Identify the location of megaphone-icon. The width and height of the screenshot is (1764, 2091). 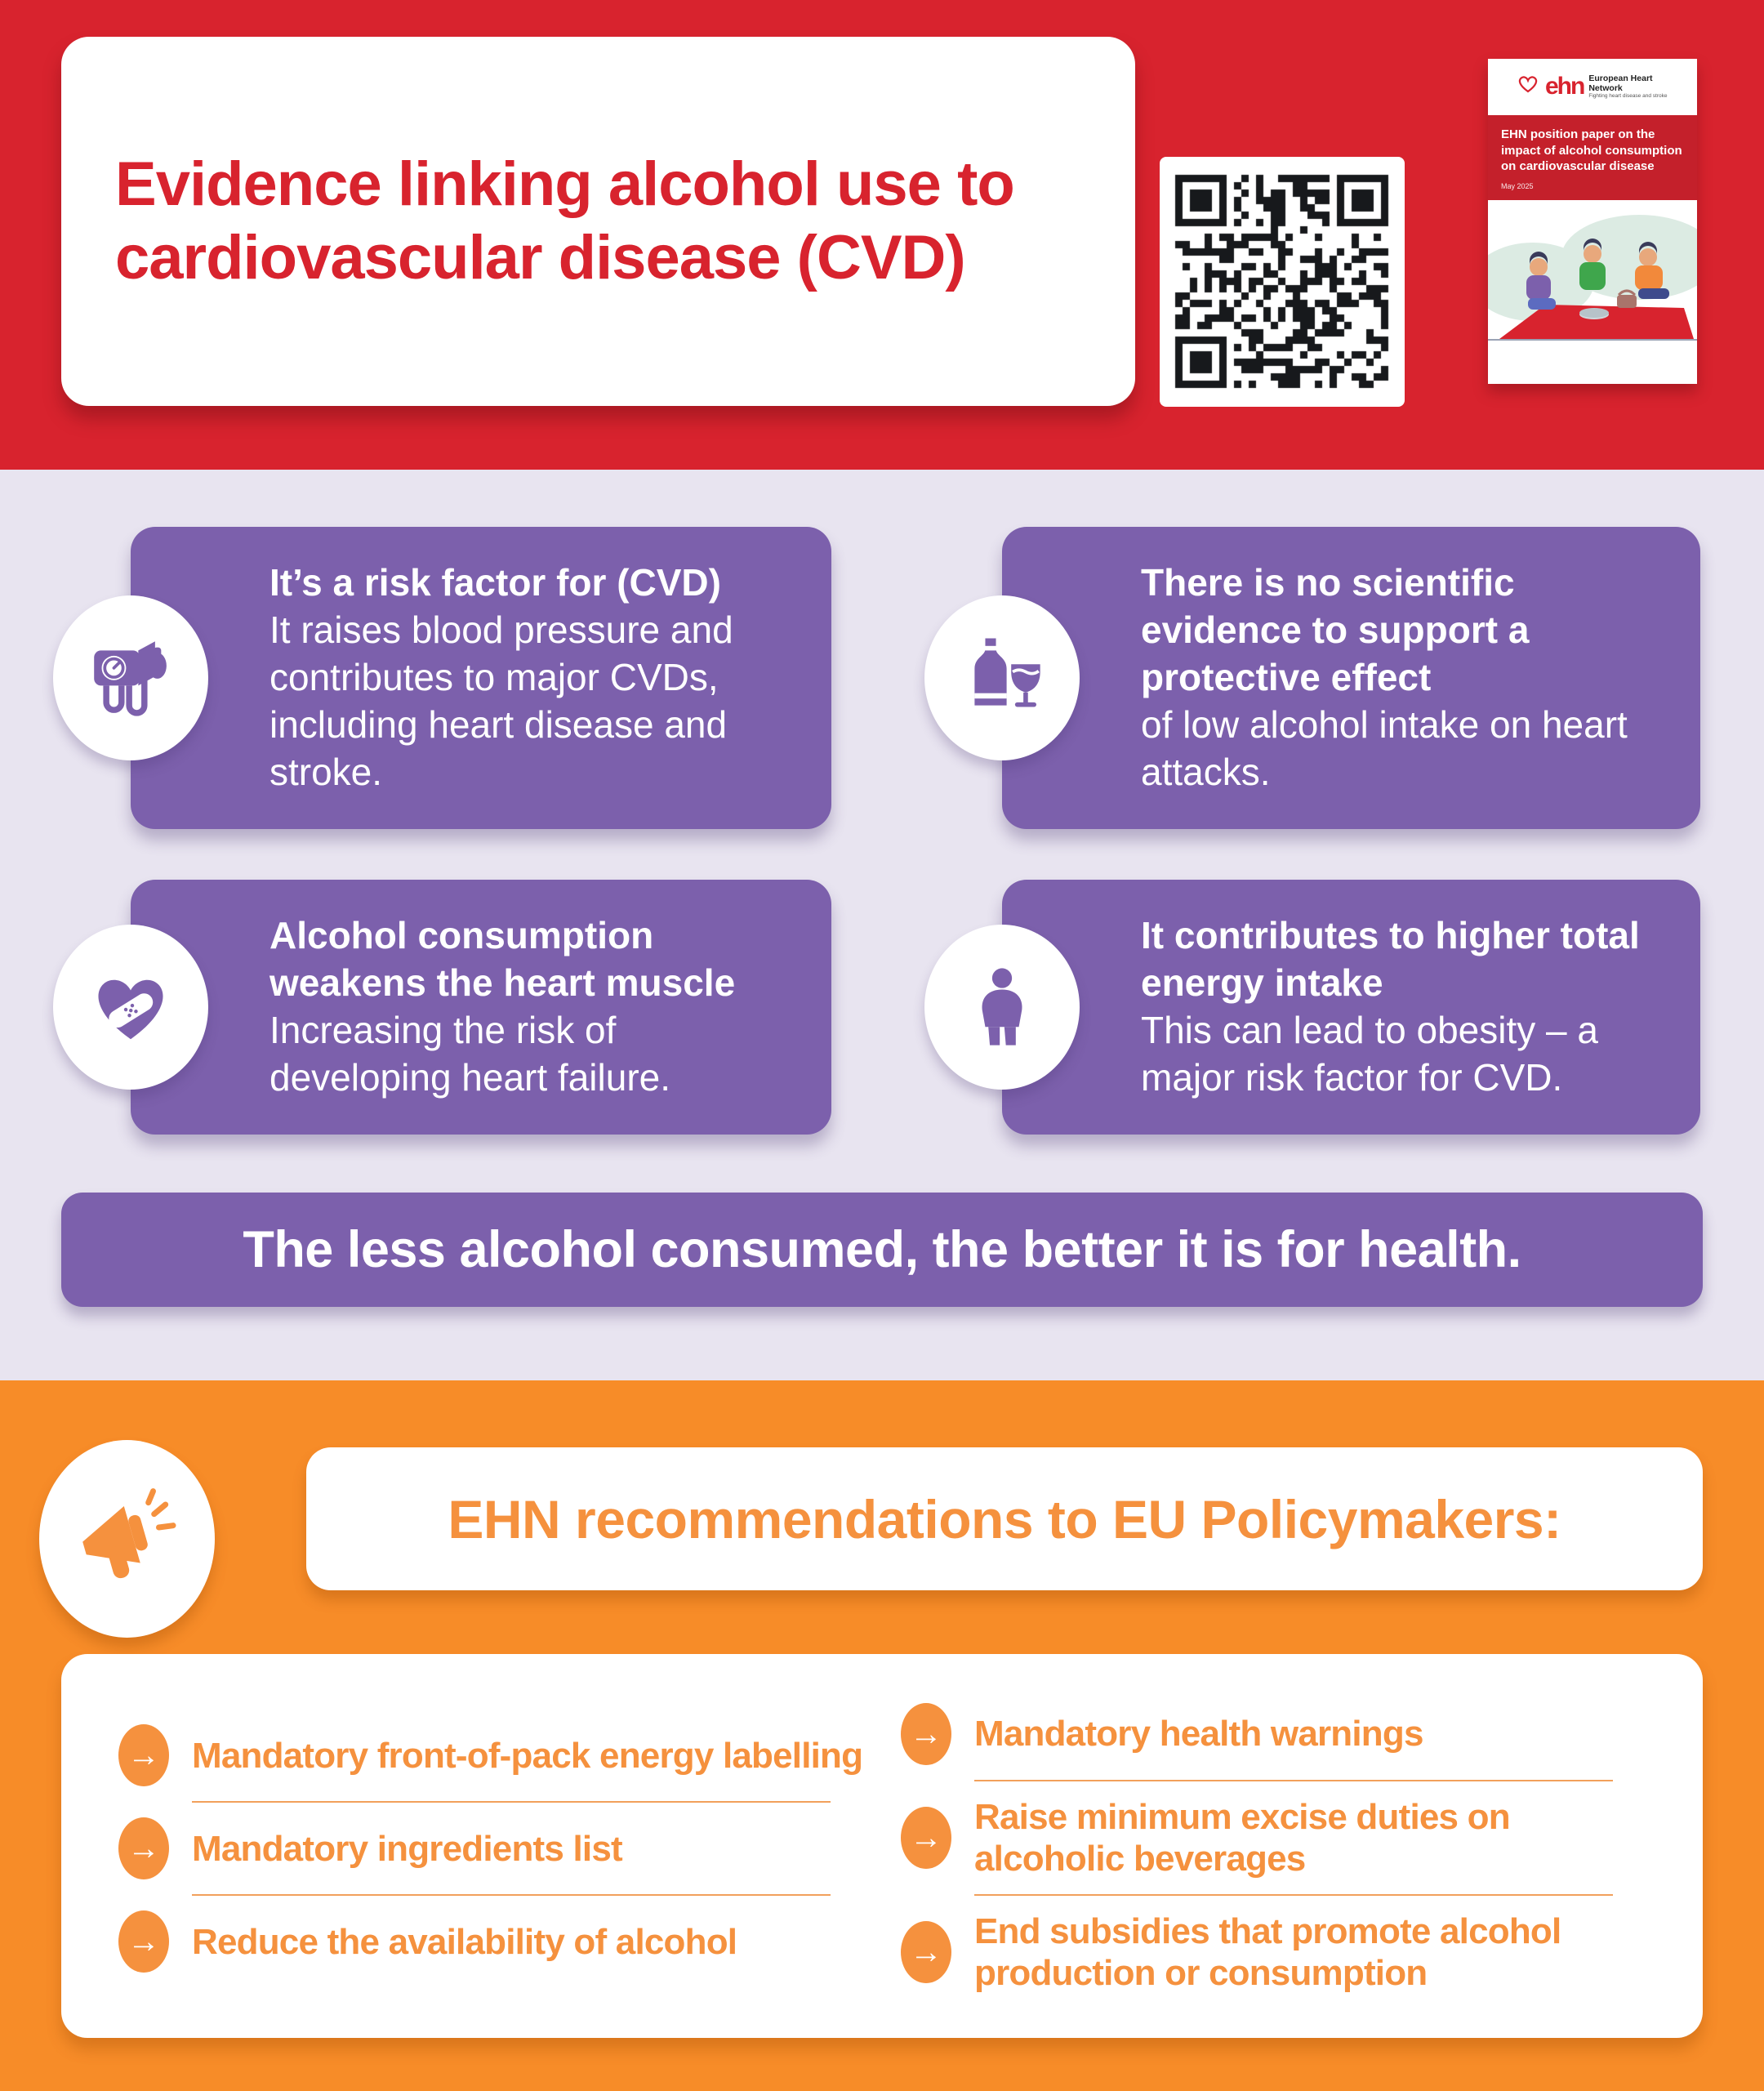
(127, 1539).